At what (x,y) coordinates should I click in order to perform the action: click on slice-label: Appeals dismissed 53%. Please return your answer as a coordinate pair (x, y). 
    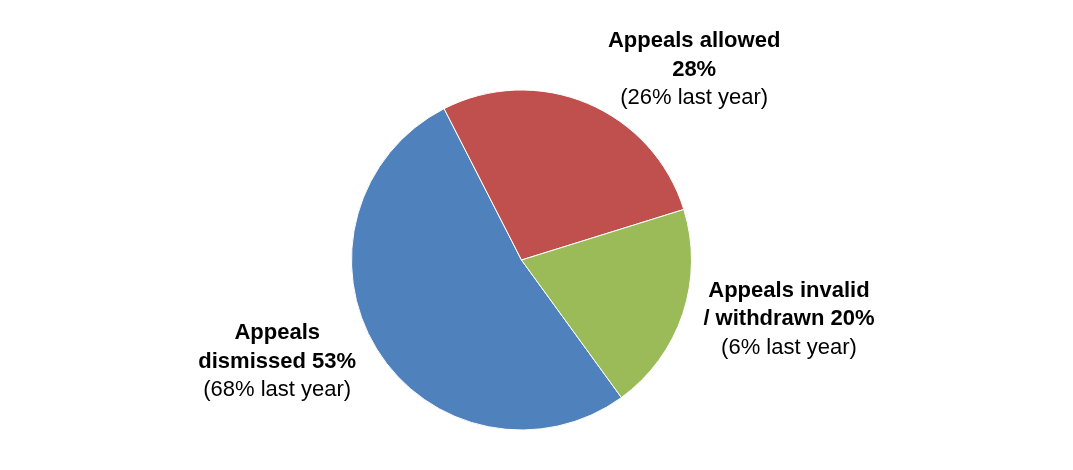
    Looking at the image, I should click on (277, 346).